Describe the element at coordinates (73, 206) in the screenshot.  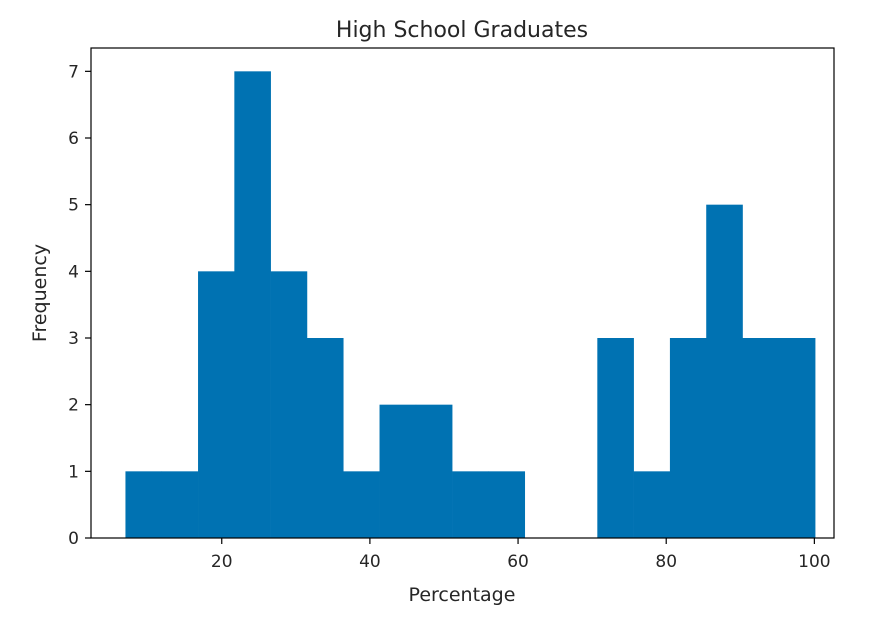
I see `y-tick-label-5: 5` at that location.